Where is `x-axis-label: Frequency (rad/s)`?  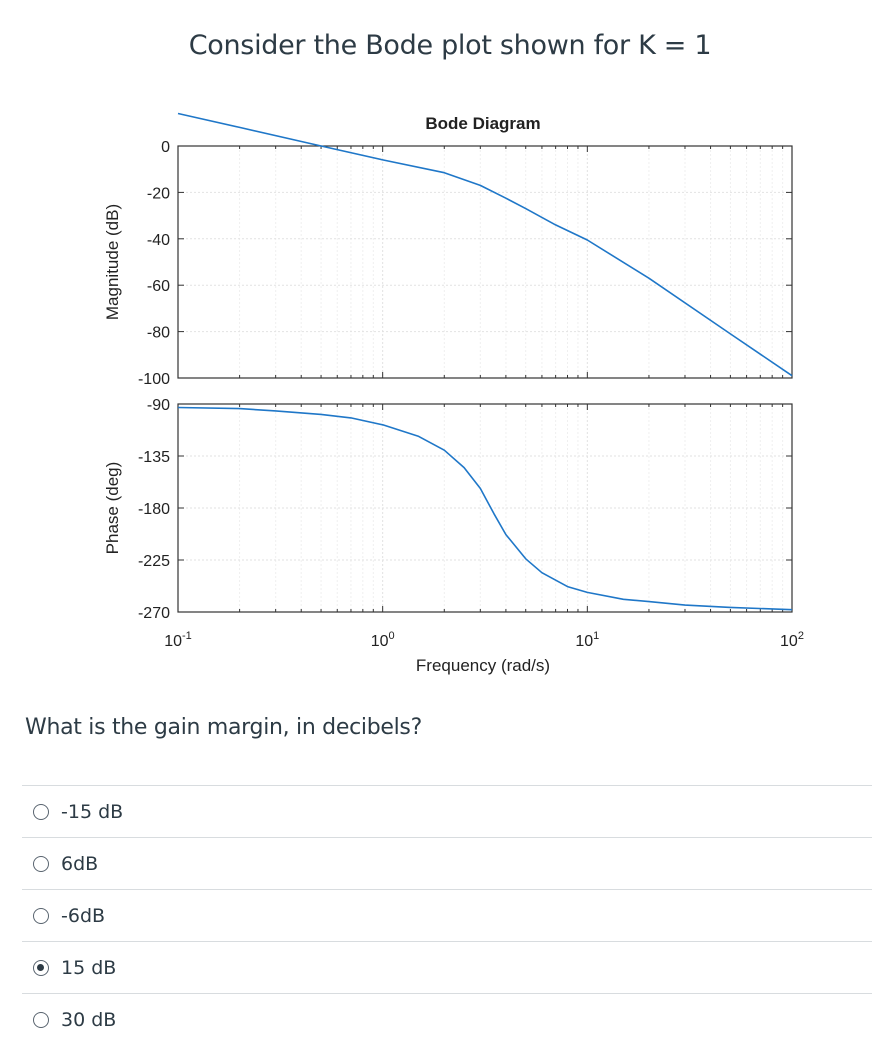
x-axis-label: Frequency (rad/s) is located at coordinates (483, 665).